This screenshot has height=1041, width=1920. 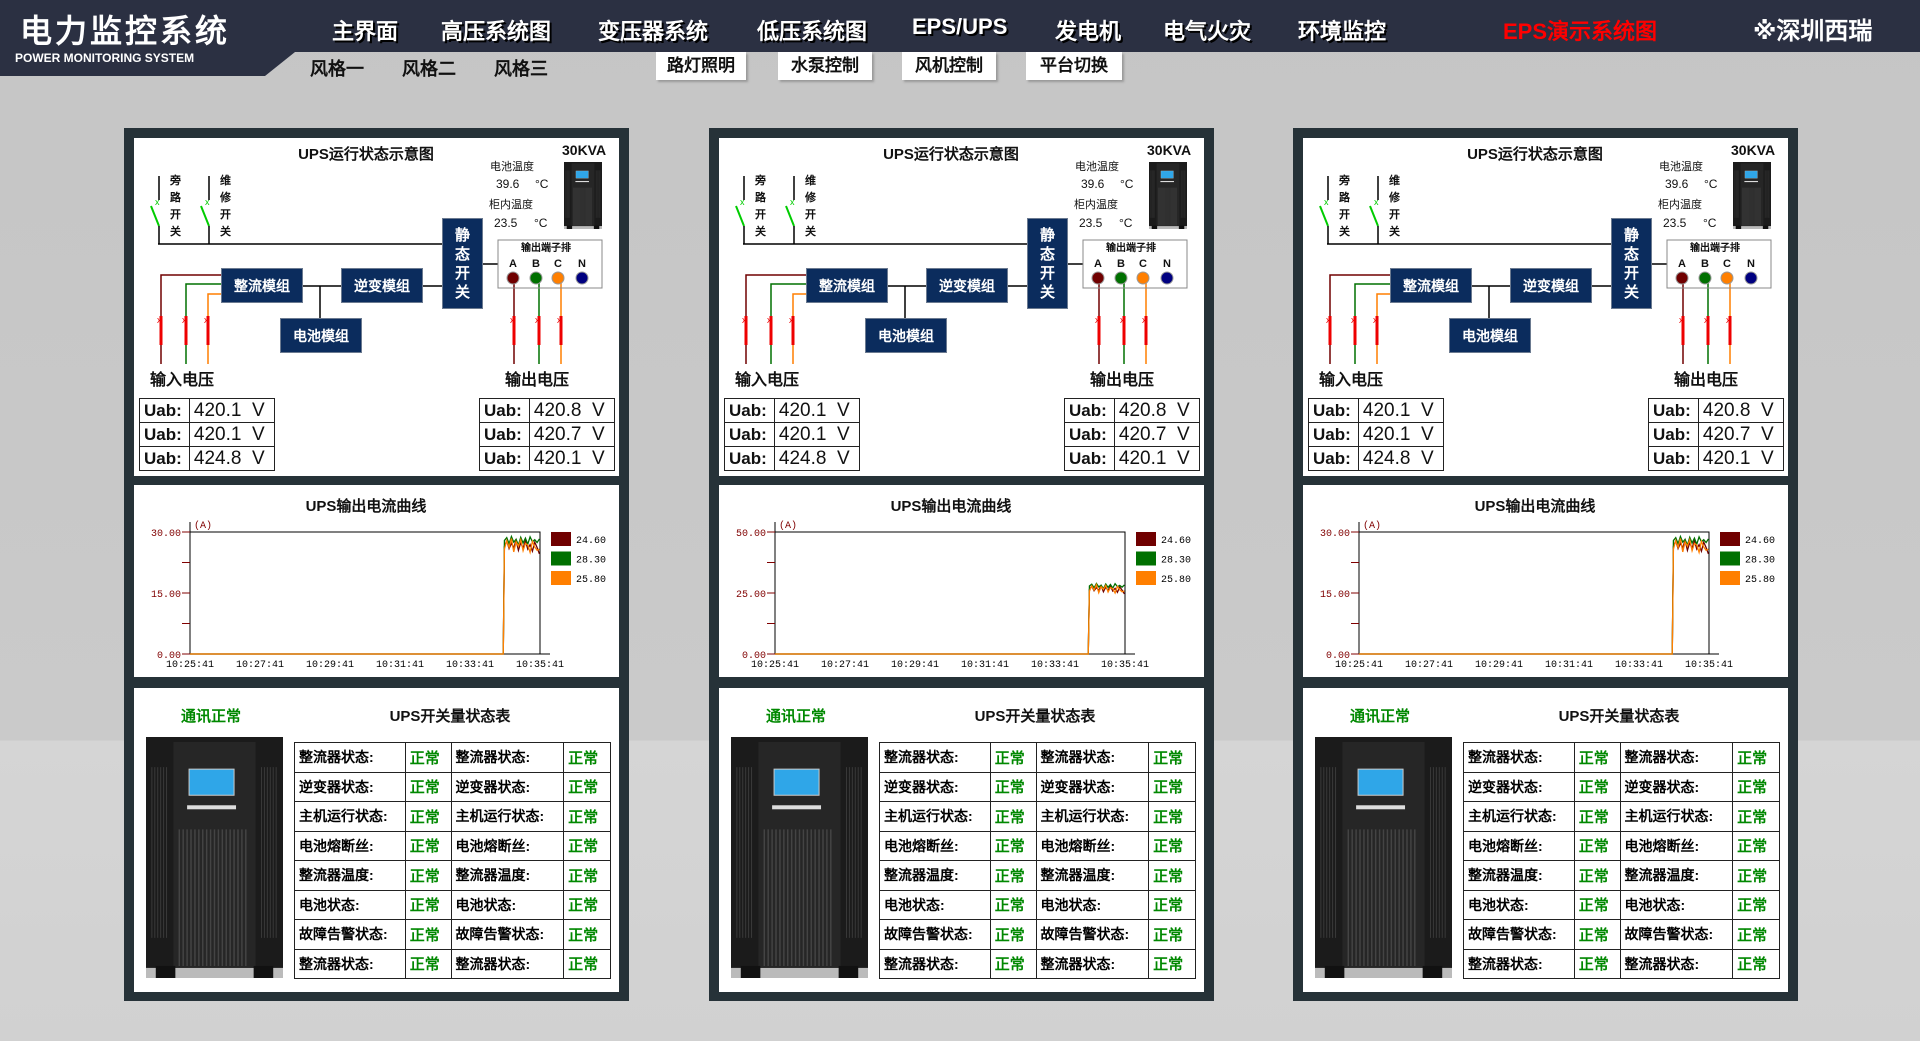 I want to click on capacity-label: 30KVA, so click(x=1753, y=150).